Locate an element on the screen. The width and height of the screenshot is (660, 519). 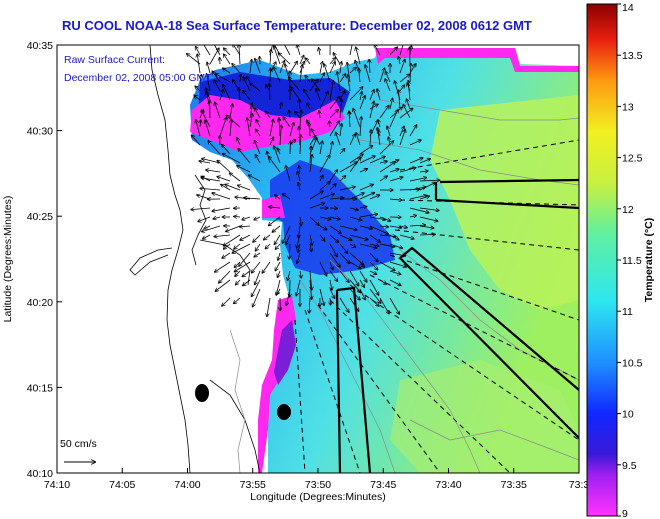
sst-warm-patch is located at coordinates (504, 202).